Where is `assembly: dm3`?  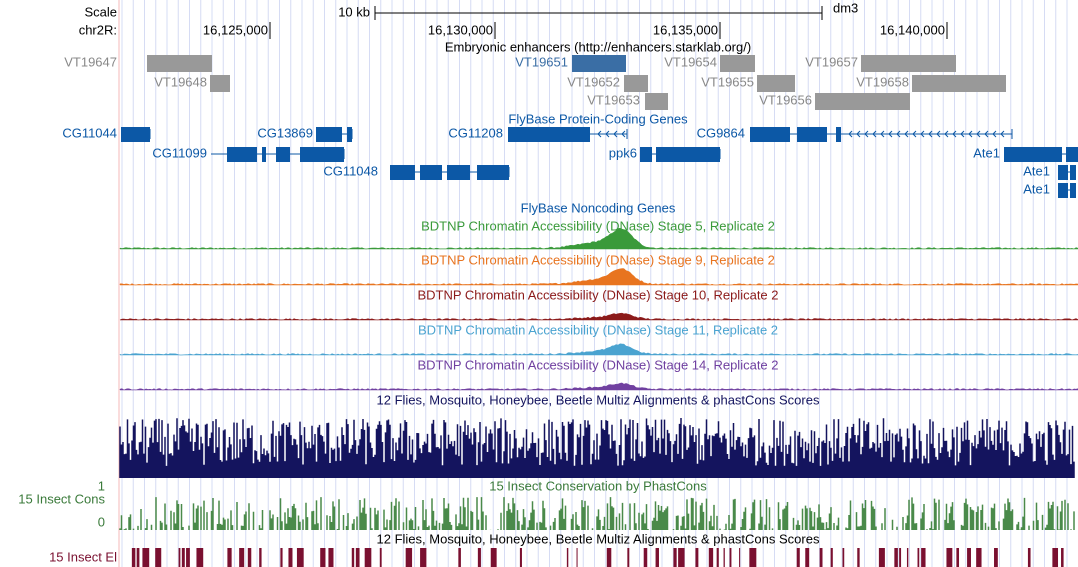
assembly: dm3 is located at coordinates (845, 7).